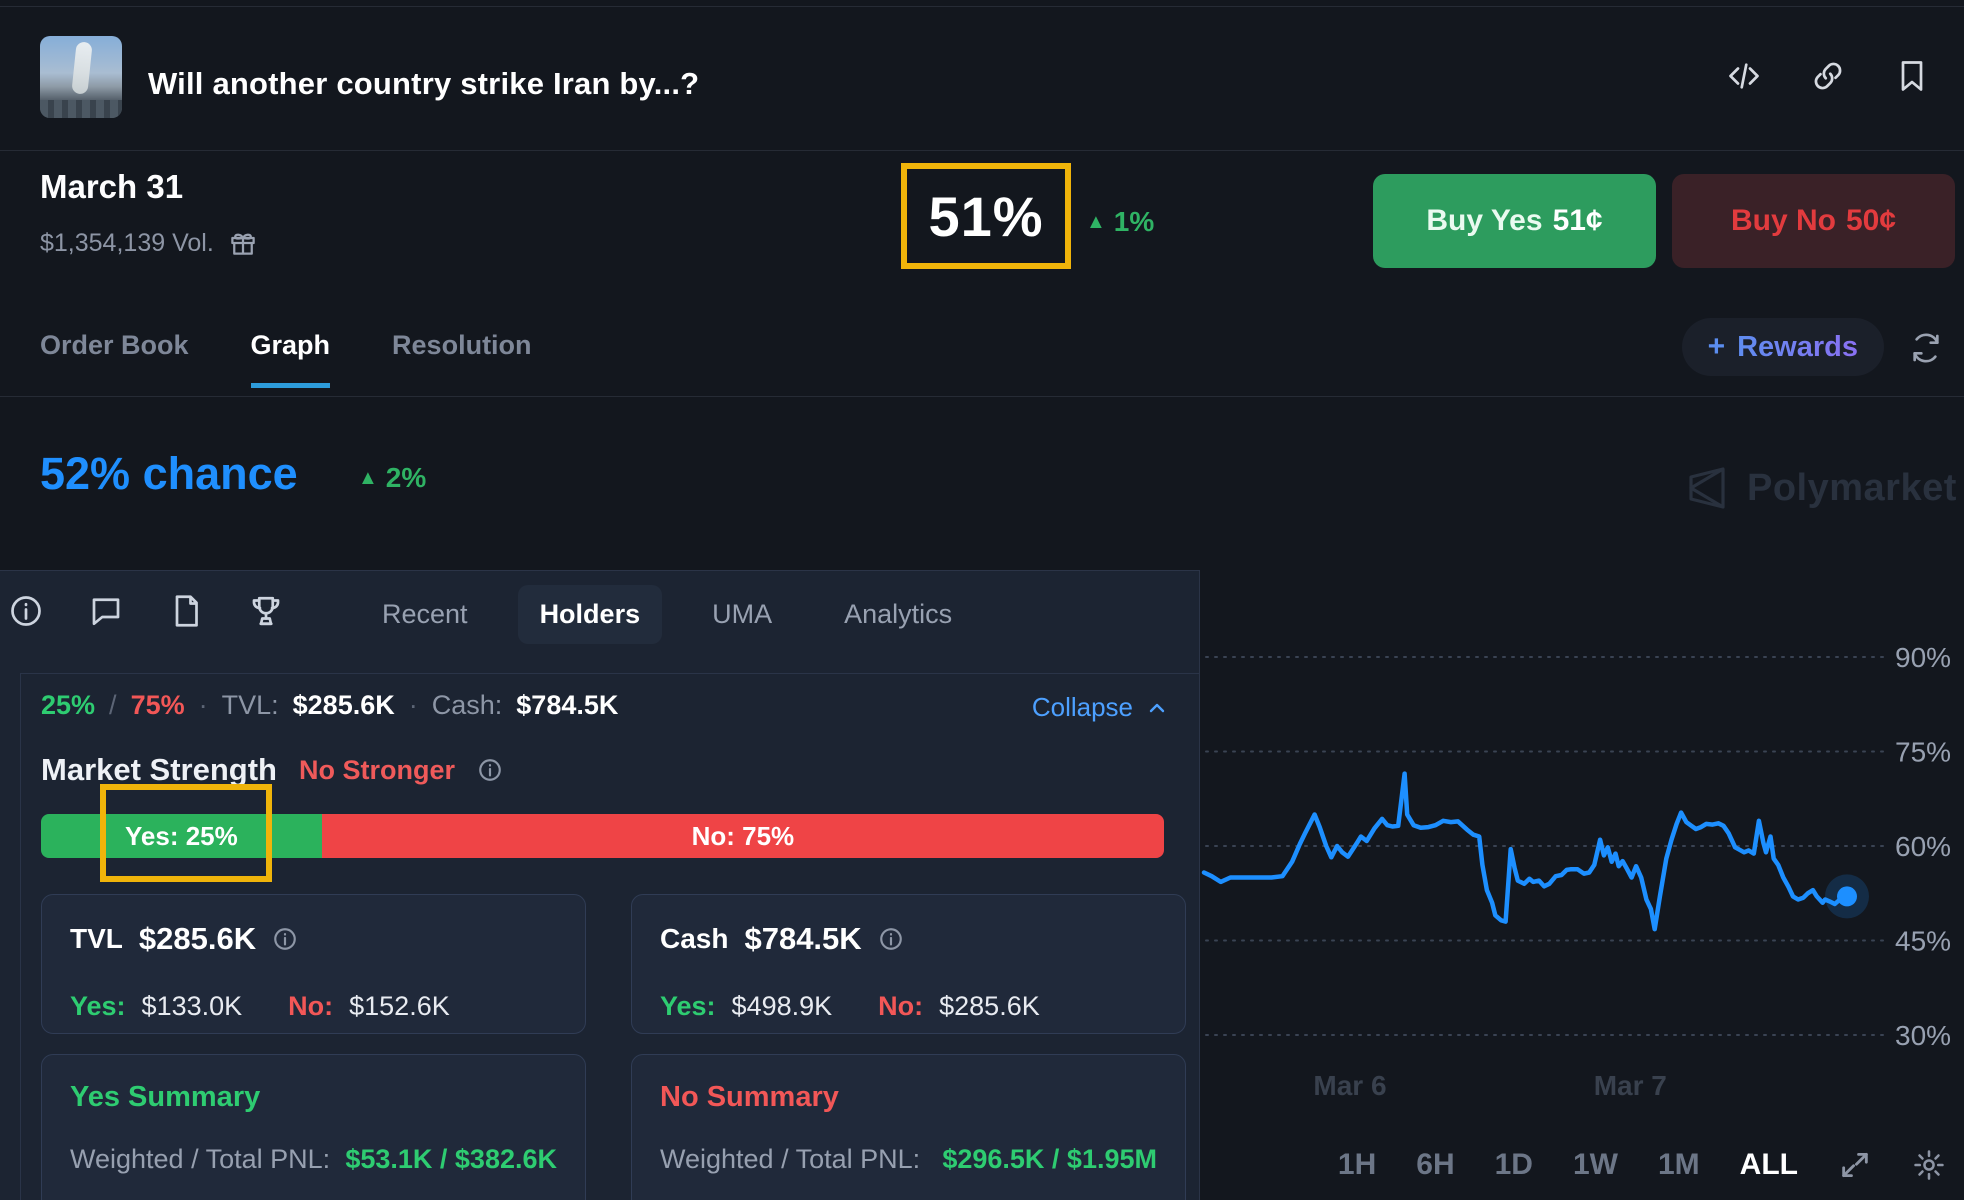 The height and width of the screenshot is (1200, 1964). What do you see at coordinates (112, 186) in the screenshot?
I see `market-end-date: March 31` at bounding box center [112, 186].